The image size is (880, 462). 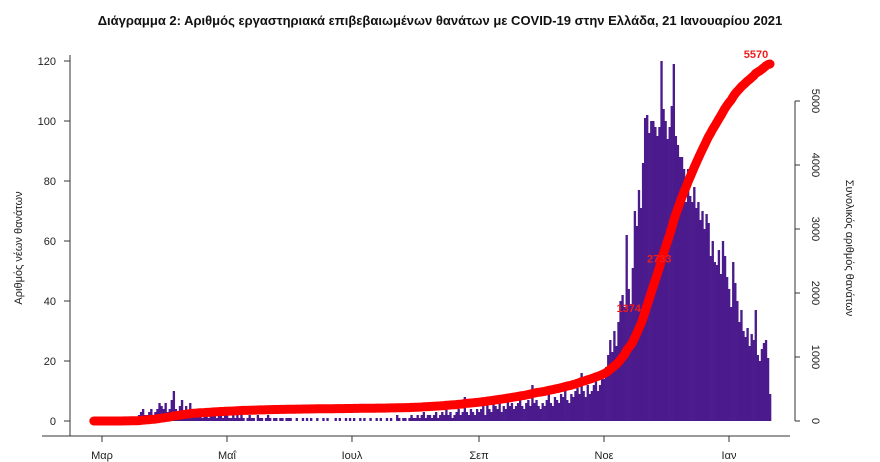 I want to click on x-tick-label: Μαρ, so click(x=102, y=456).